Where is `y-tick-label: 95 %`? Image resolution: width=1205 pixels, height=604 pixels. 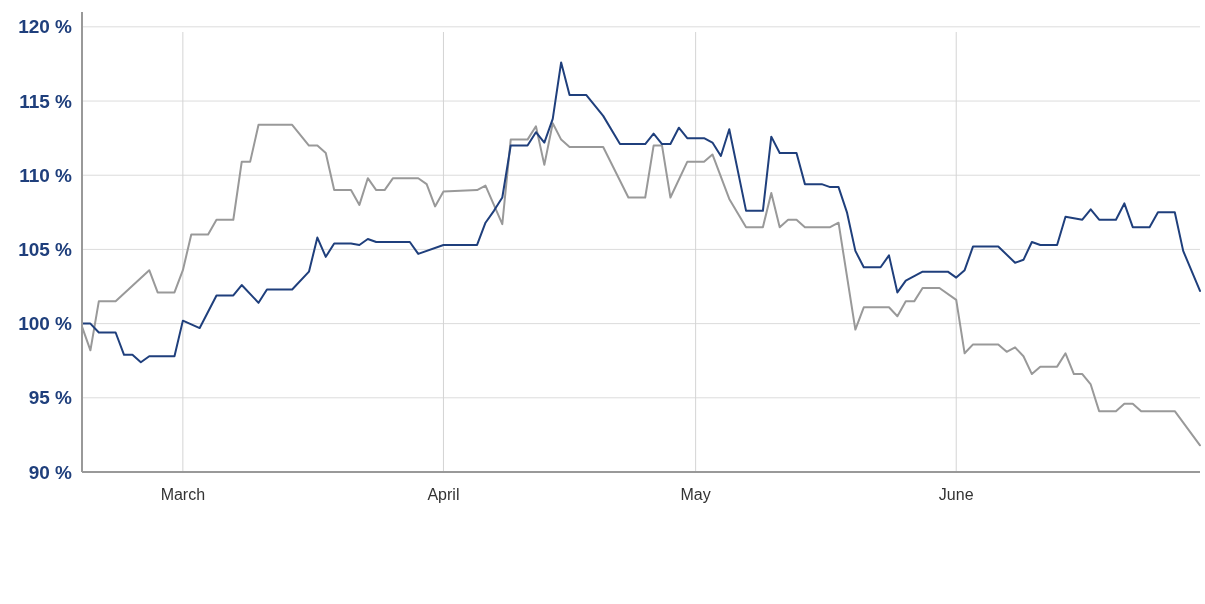
y-tick-label: 95 % is located at coordinates (50, 398).